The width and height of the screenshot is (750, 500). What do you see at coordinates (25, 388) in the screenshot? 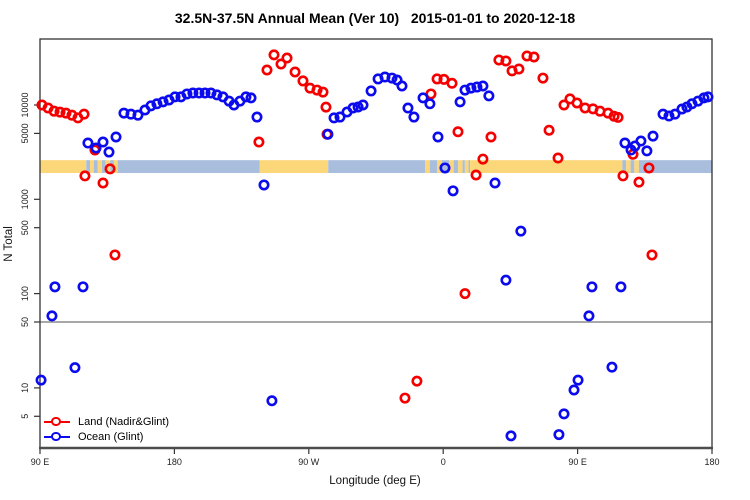
I see `y-tick-label: 10` at bounding box center [25, 388].